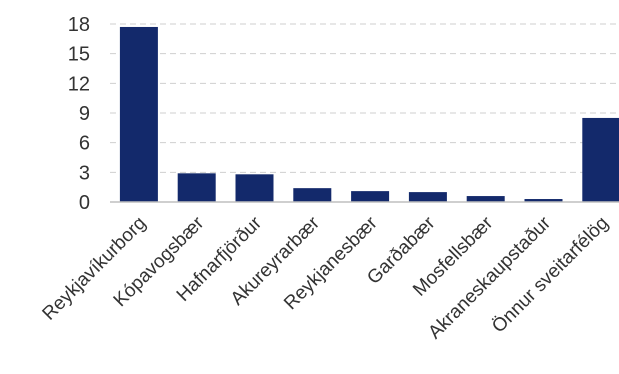 The height and width of the screenshot is (374, 619). Describe the element at coordinates (95, 269) in the screenshot. I see `x-category-label: Reykjavíkurborg` at that location.